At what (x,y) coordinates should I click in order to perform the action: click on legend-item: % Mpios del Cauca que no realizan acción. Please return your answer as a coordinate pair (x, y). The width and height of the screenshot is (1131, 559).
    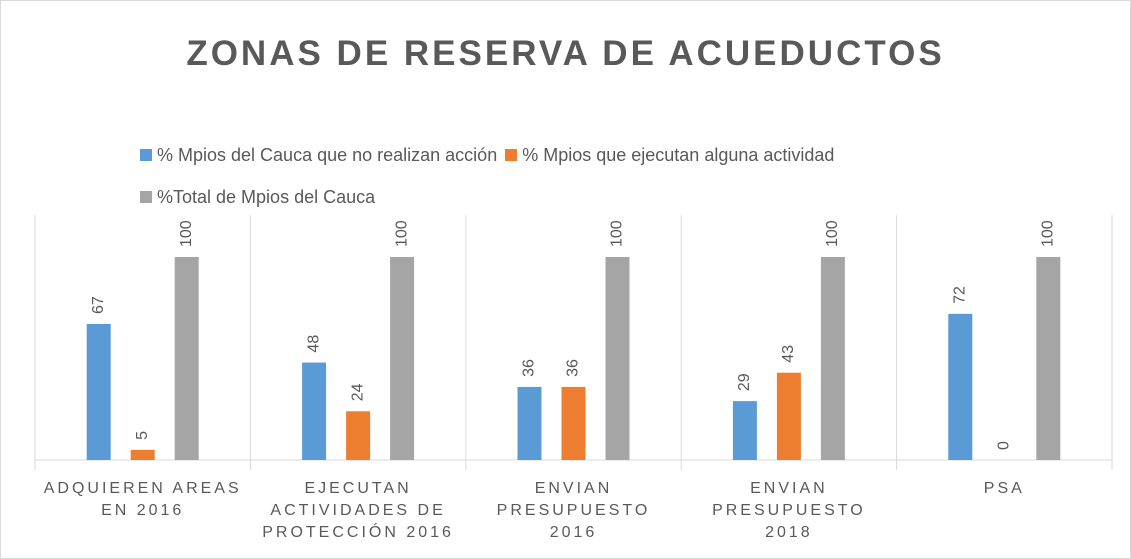
    Looking at the image, I should click on (318, 155).